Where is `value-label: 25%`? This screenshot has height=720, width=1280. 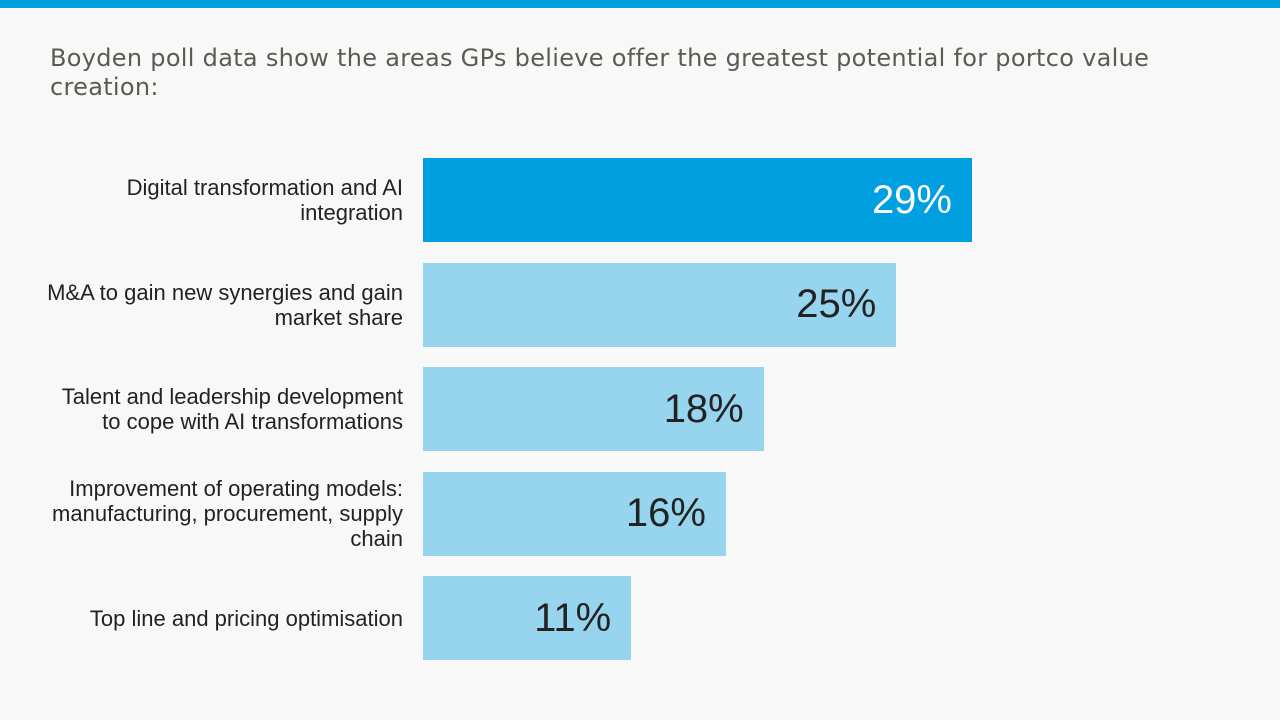 value-label: 25% is located at coordinates (836, 304).